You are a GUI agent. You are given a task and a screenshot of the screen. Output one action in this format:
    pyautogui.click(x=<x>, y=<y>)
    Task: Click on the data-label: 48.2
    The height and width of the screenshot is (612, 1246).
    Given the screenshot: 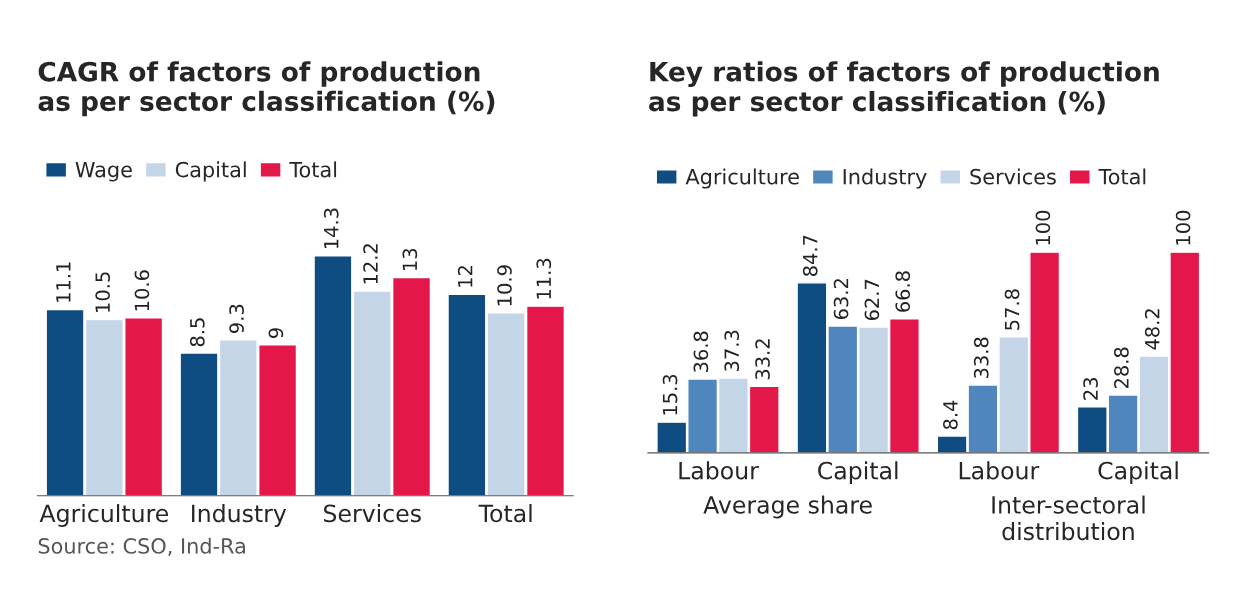 What is the action you would take?
    pyautogui.click(x=1152, y=329)
    